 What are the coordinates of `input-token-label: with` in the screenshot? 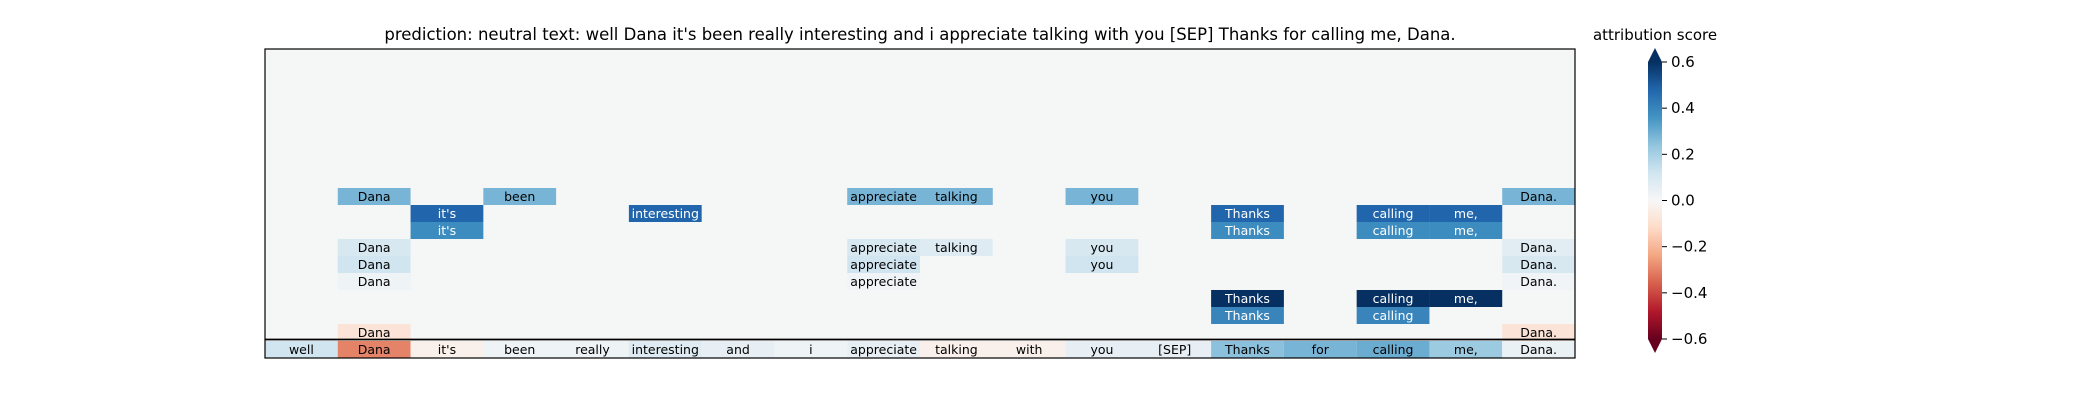 It's located at (1029, 349).